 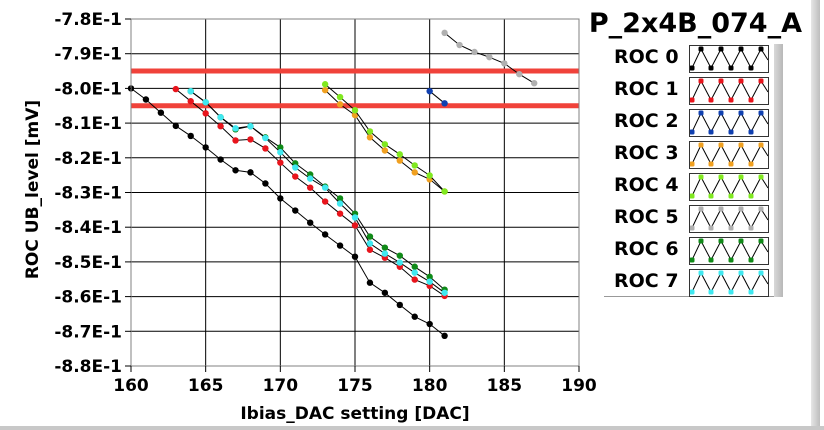 I want to click on chart-title: P_2x4B_074_A, so click(x=695, y=23).